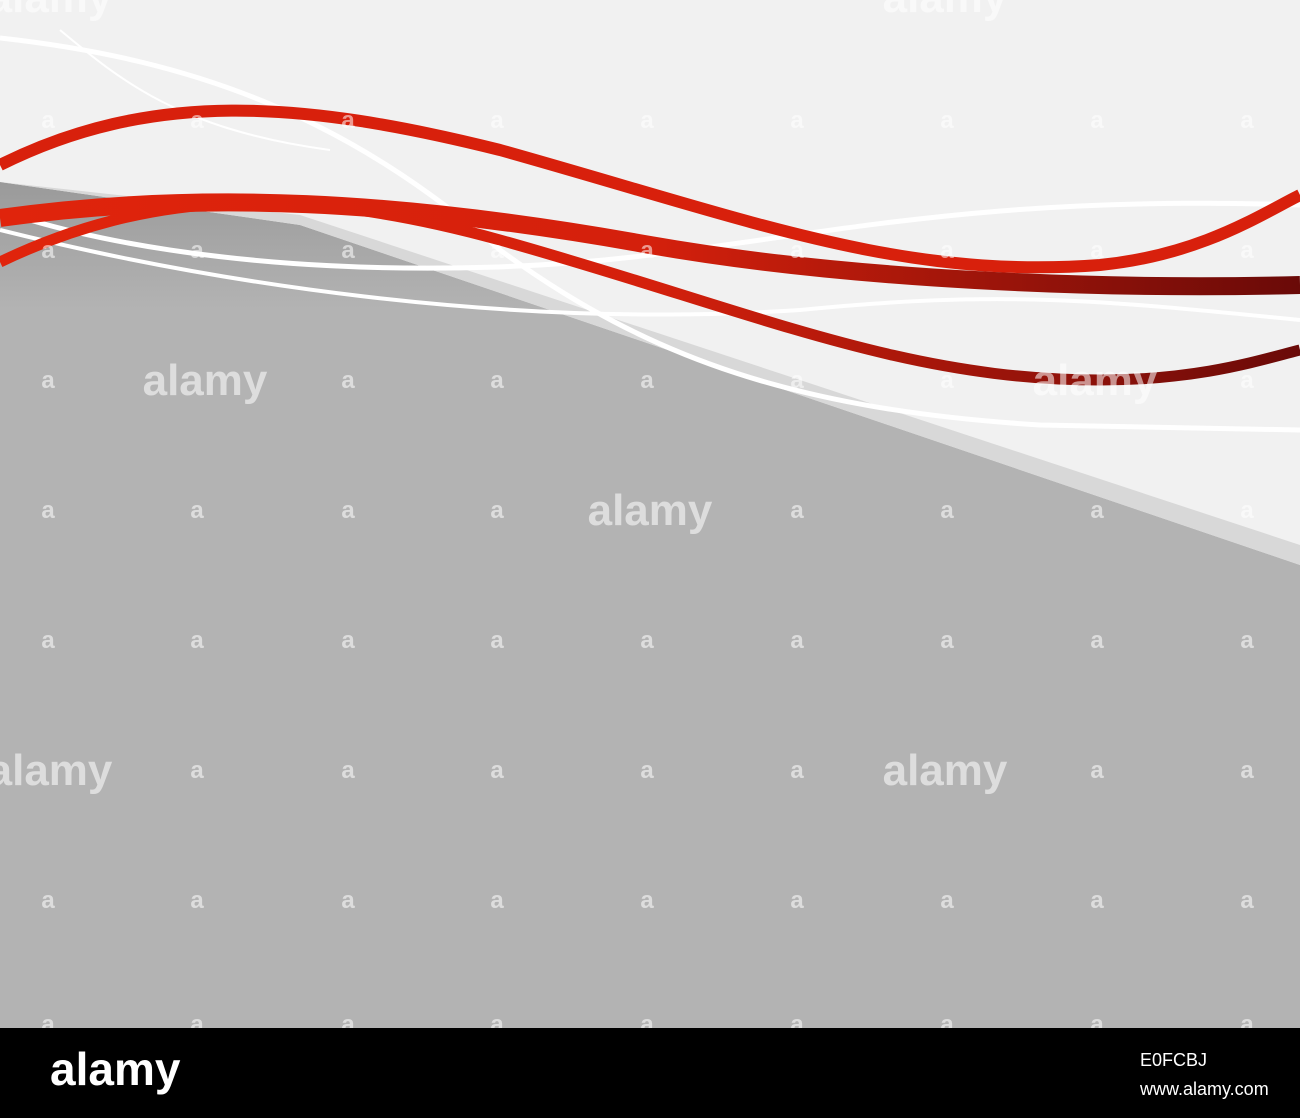  I want to click on footer-bar, so click(650, 1073).